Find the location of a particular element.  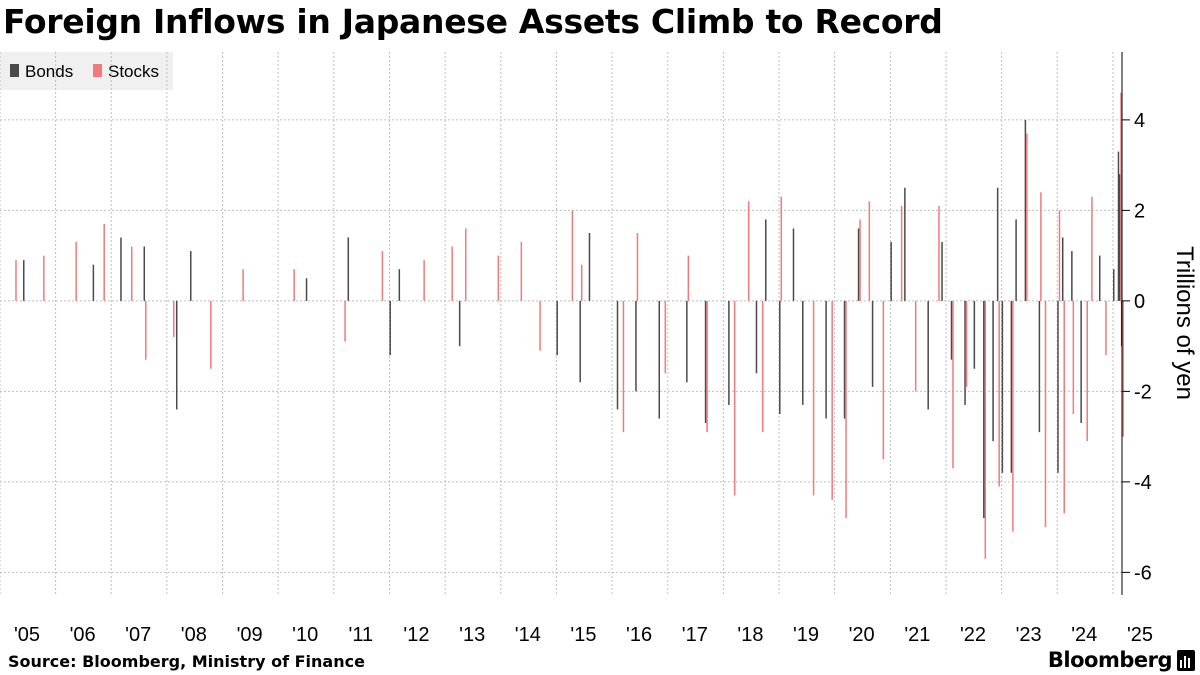

legend: Bonds Stocks is located at coordinates (86, 71).